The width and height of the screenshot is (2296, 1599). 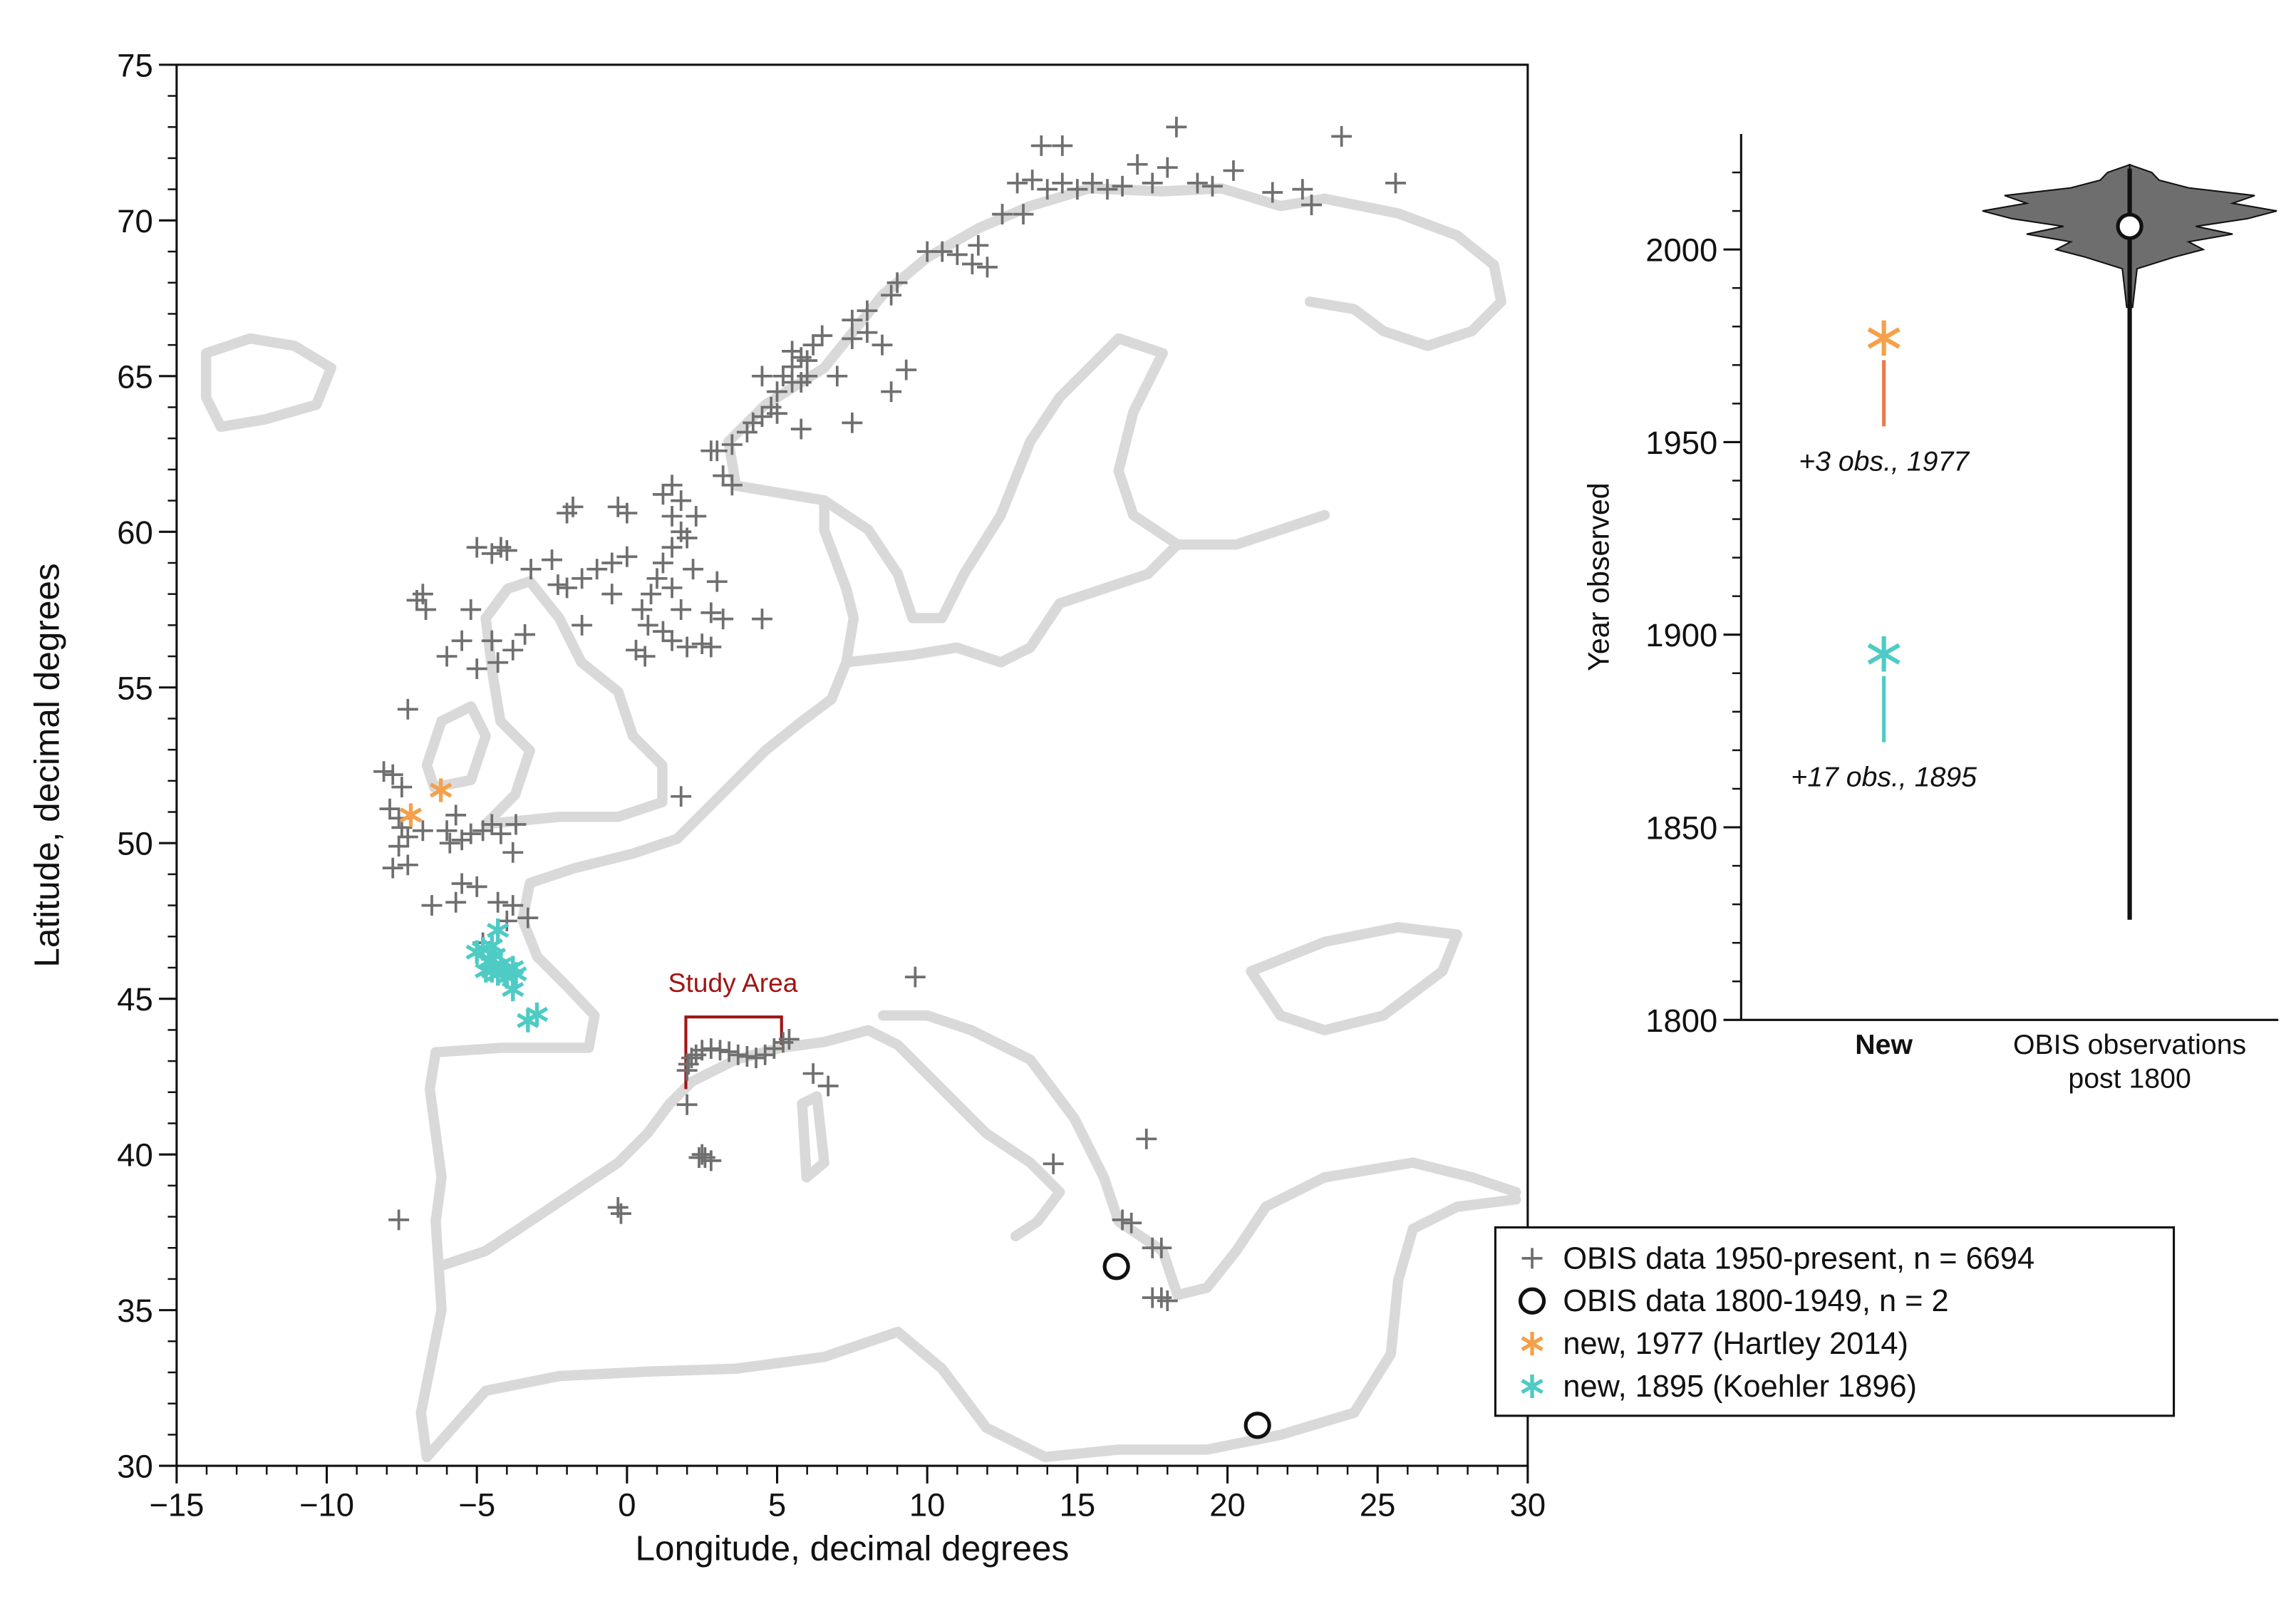 What do you see at coordinates (477, 1504) in the screenshot?
I see `x-tick-label: −5` at bounding box center [477, 1504].